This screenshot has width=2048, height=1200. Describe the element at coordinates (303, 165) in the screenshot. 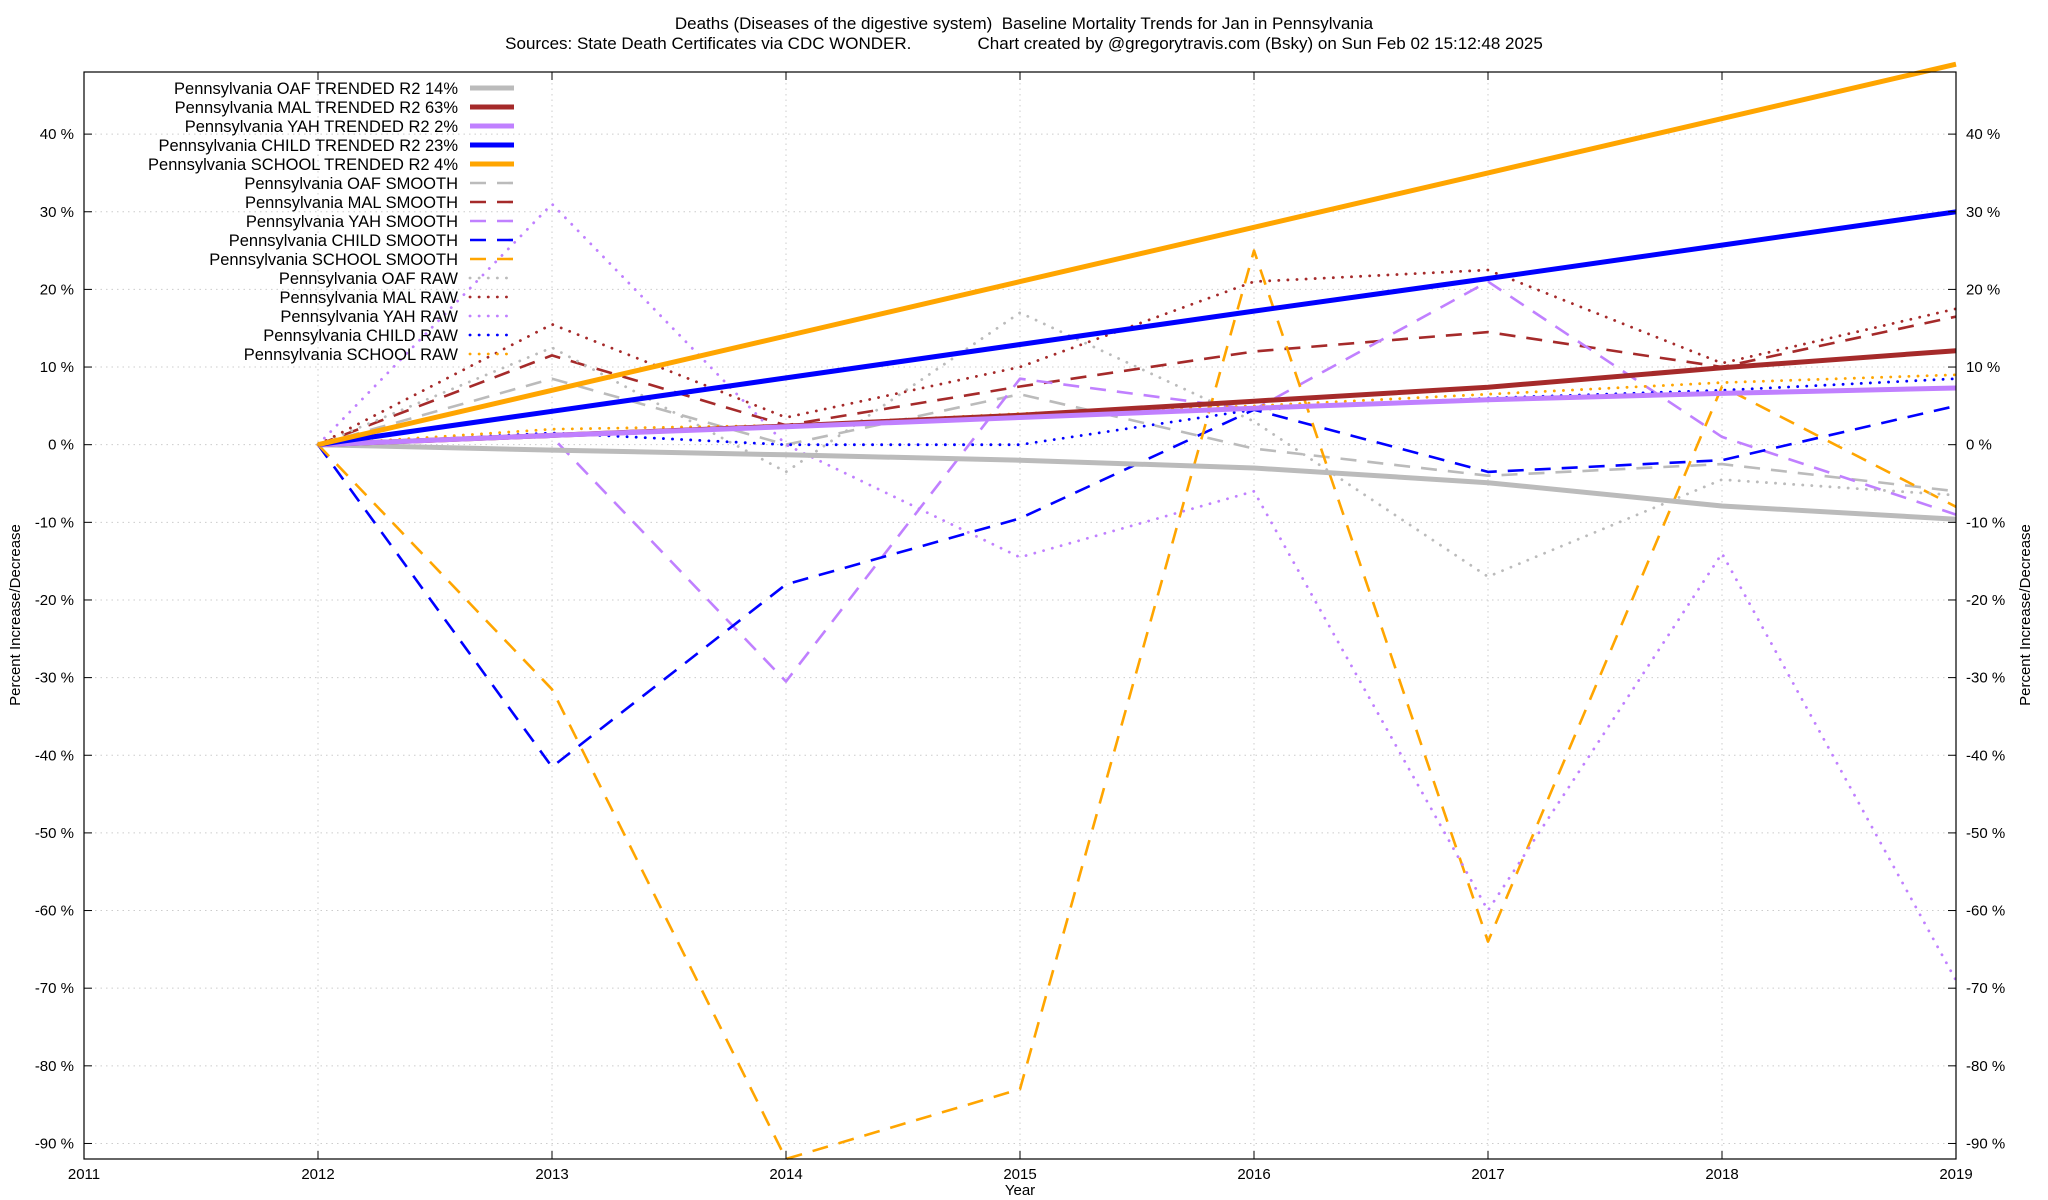

I see `legend-label: Pennsylvania SCHOOL TRENDED R2 4%` at that location.